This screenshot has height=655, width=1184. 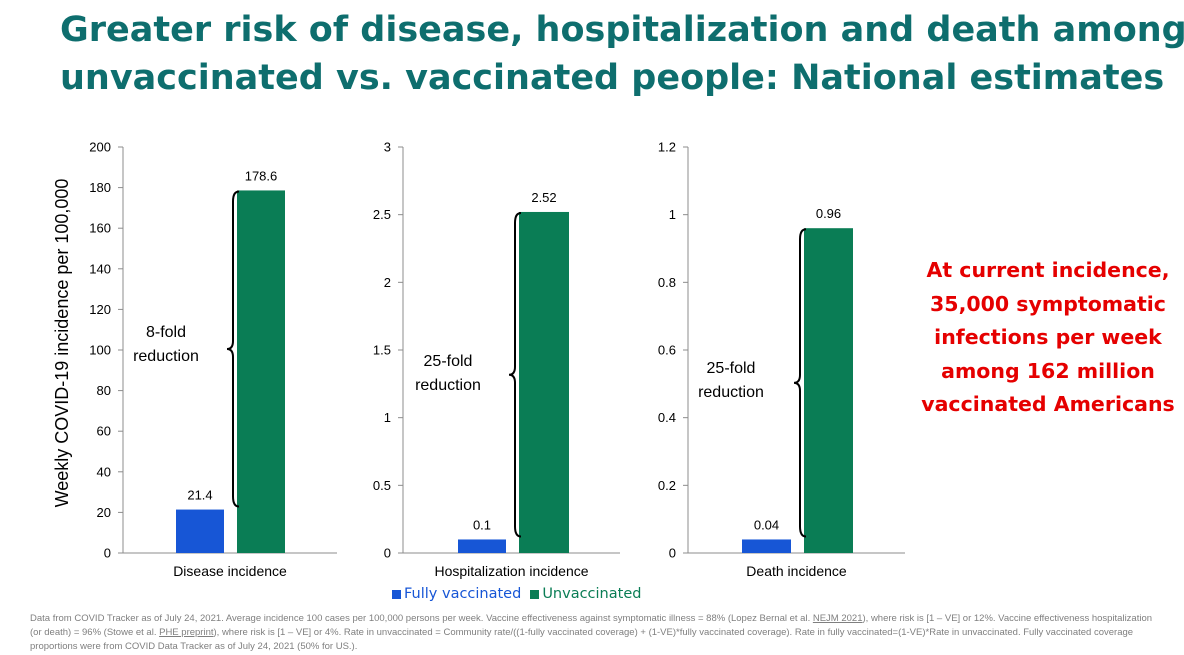 I want to click on y-tick-label: 140, so click(x=100, y=268).